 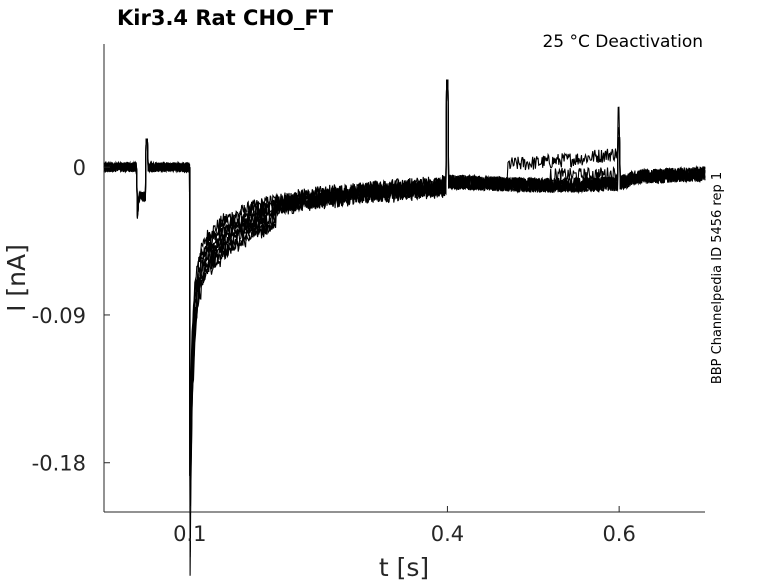 I want to click on x-axis-label: t [s], so click(x=404, y=567).